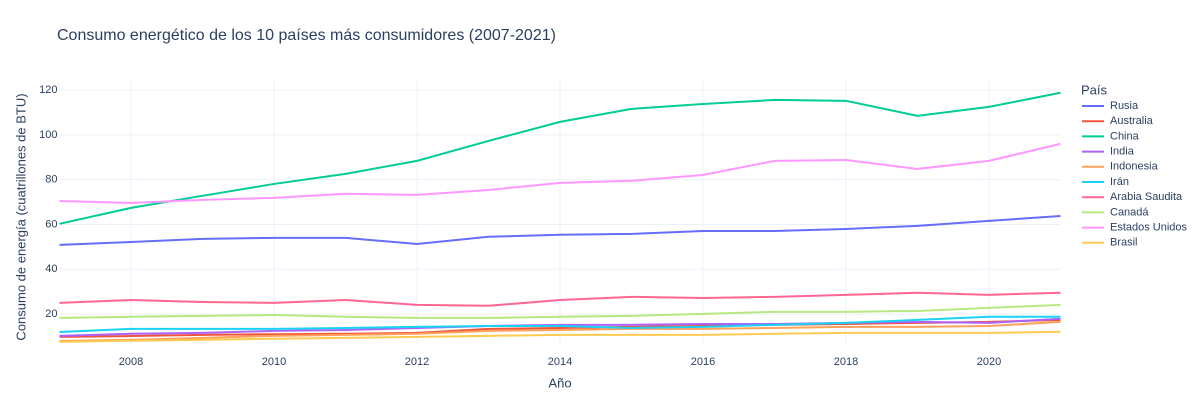  Describe the element at coordinates (846, 362) in the screenshot. I see `x-tick-label: 2018` at that location.